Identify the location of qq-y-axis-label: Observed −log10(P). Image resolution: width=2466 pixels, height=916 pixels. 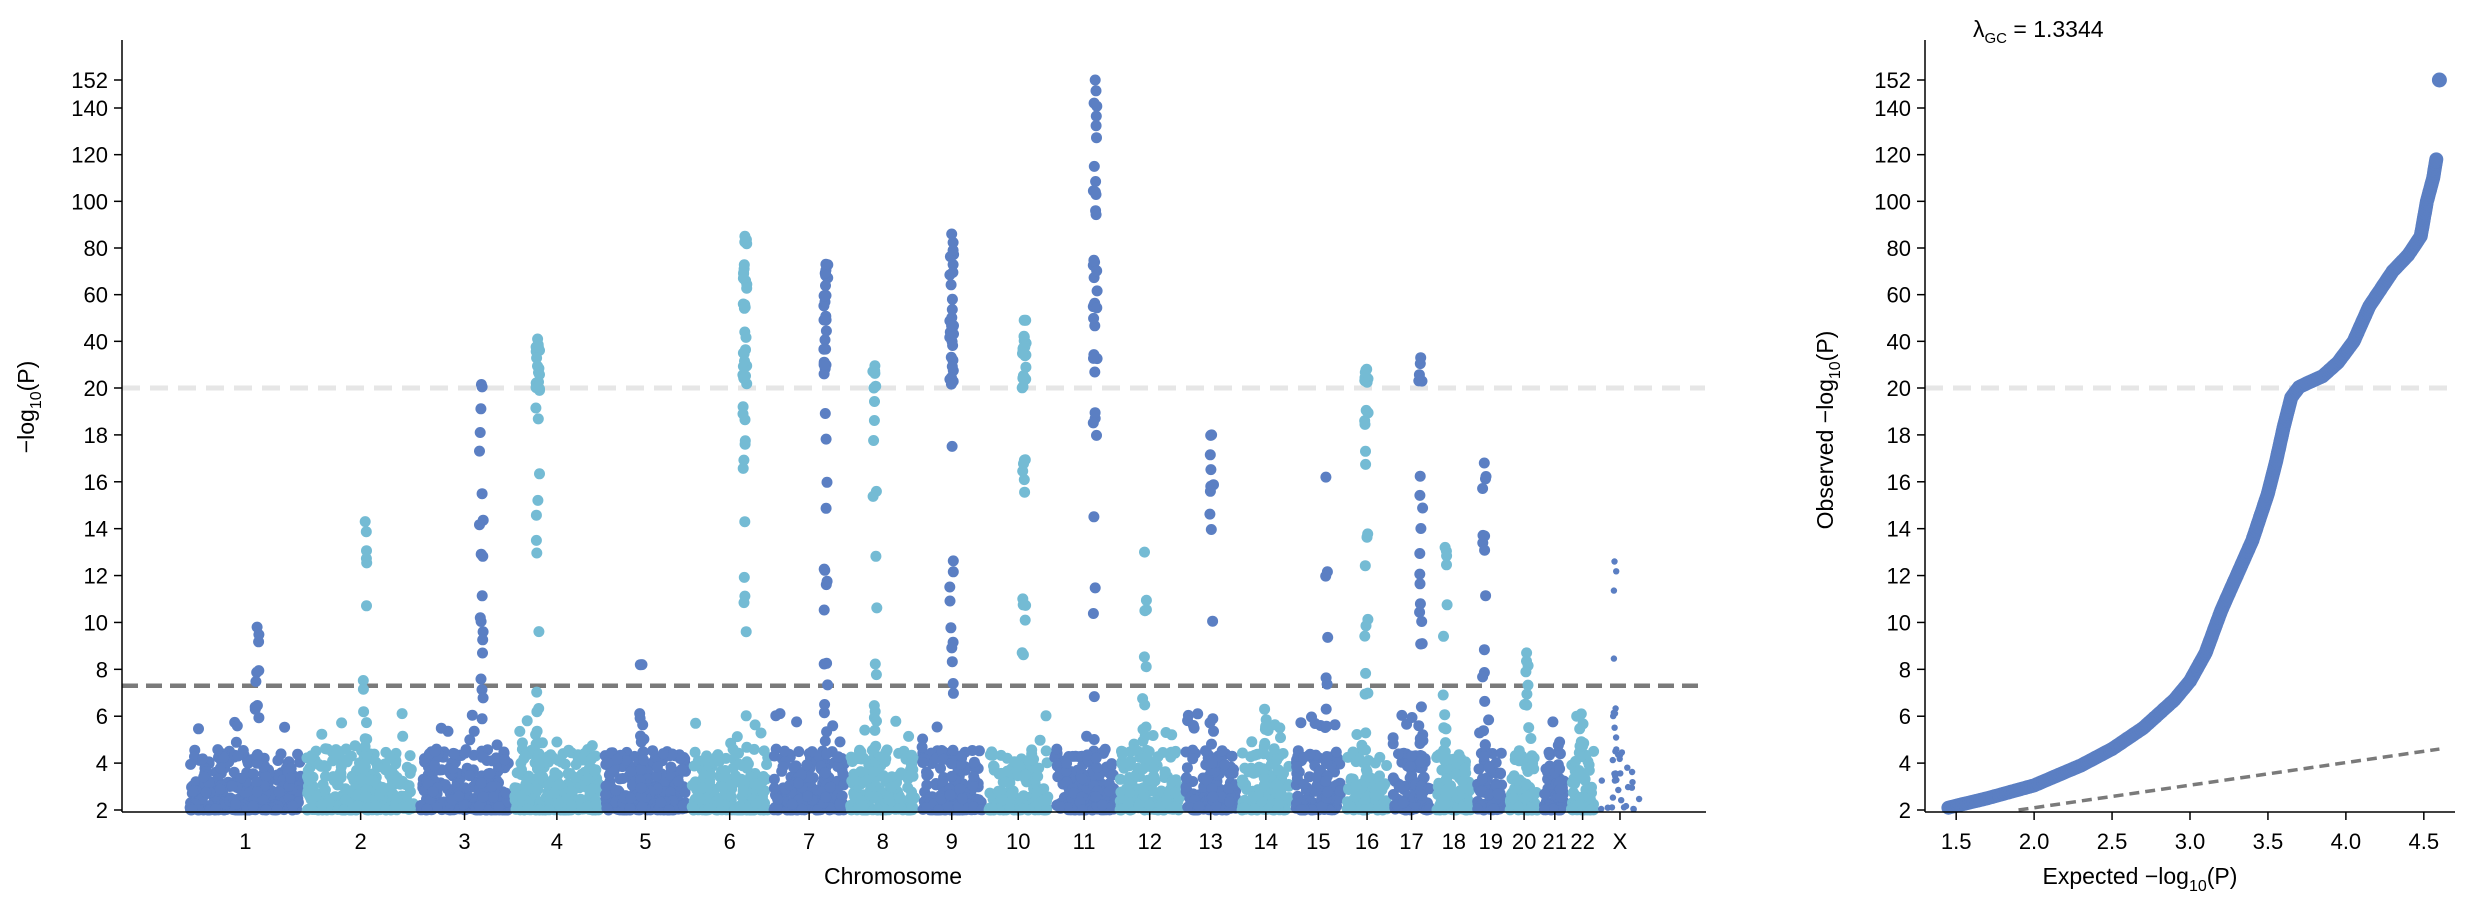
(1828, 430).